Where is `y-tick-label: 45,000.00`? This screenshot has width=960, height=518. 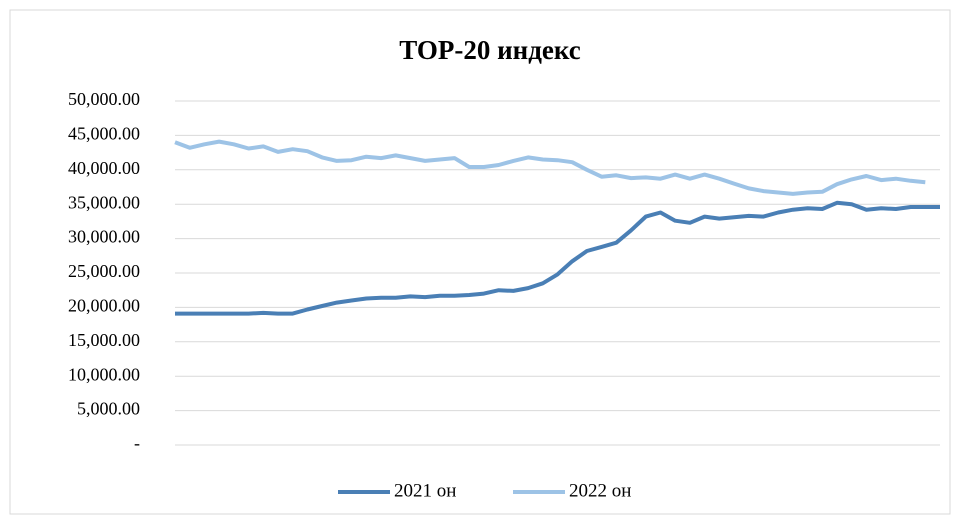
y-tick-label: 45,000.00 is located at coordinates (104, 134).